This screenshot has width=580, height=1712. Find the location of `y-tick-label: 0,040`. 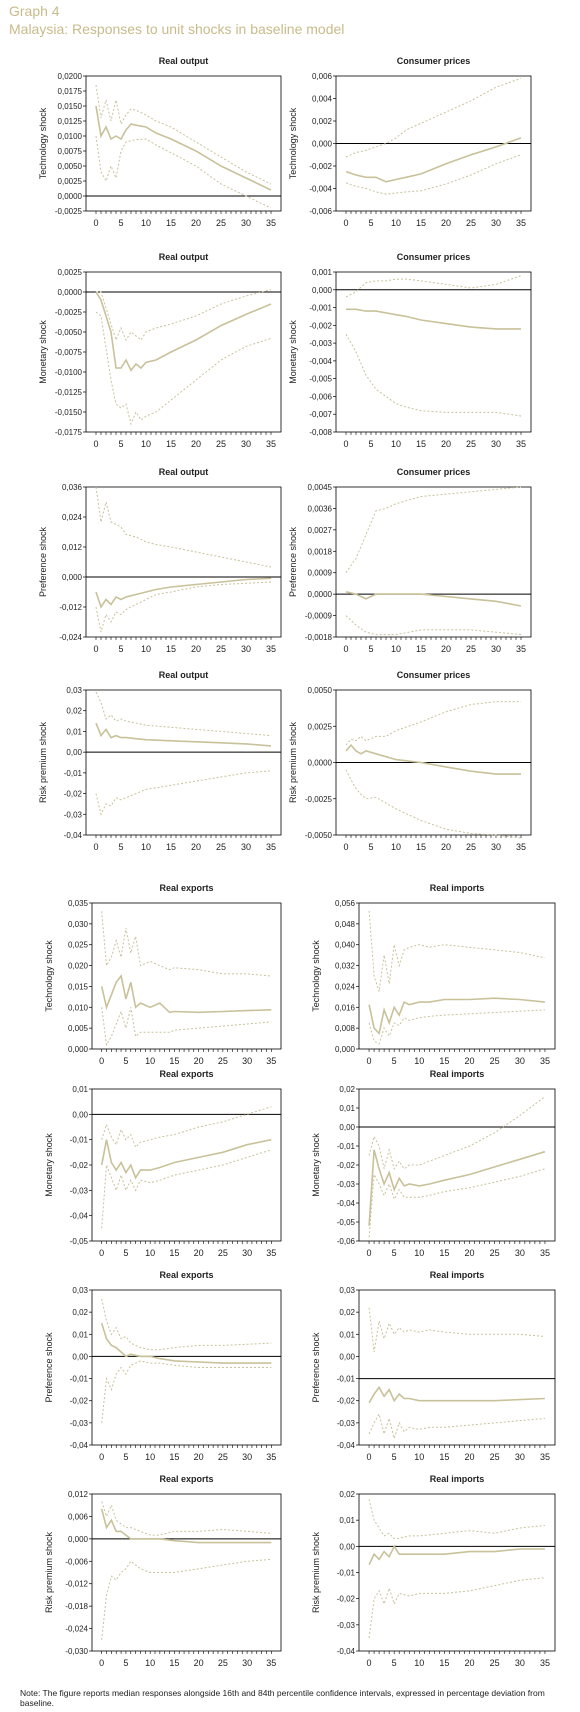

y-tick-label: 0,040 is located at coordinates (345, 945).